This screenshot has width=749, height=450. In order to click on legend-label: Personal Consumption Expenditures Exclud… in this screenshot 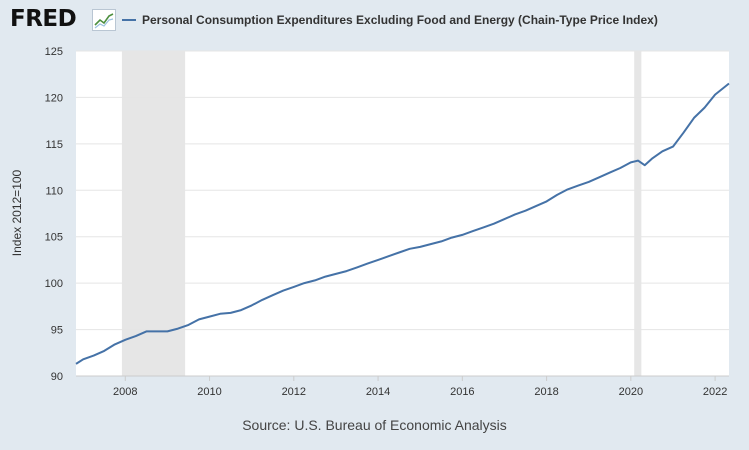, I will do `click(400, 20)`.